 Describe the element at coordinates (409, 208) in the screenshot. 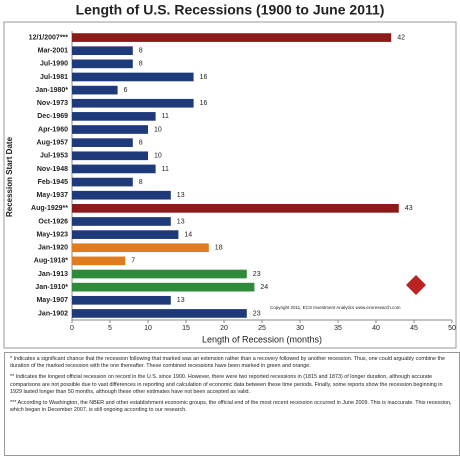

I see `value-label: 43` at that location.